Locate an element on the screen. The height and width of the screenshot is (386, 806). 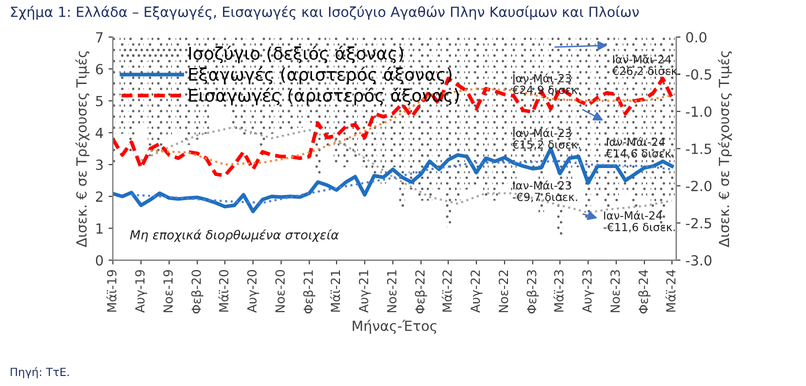
y2-tick-label: -2.5 is located at coordinates (699, 223).